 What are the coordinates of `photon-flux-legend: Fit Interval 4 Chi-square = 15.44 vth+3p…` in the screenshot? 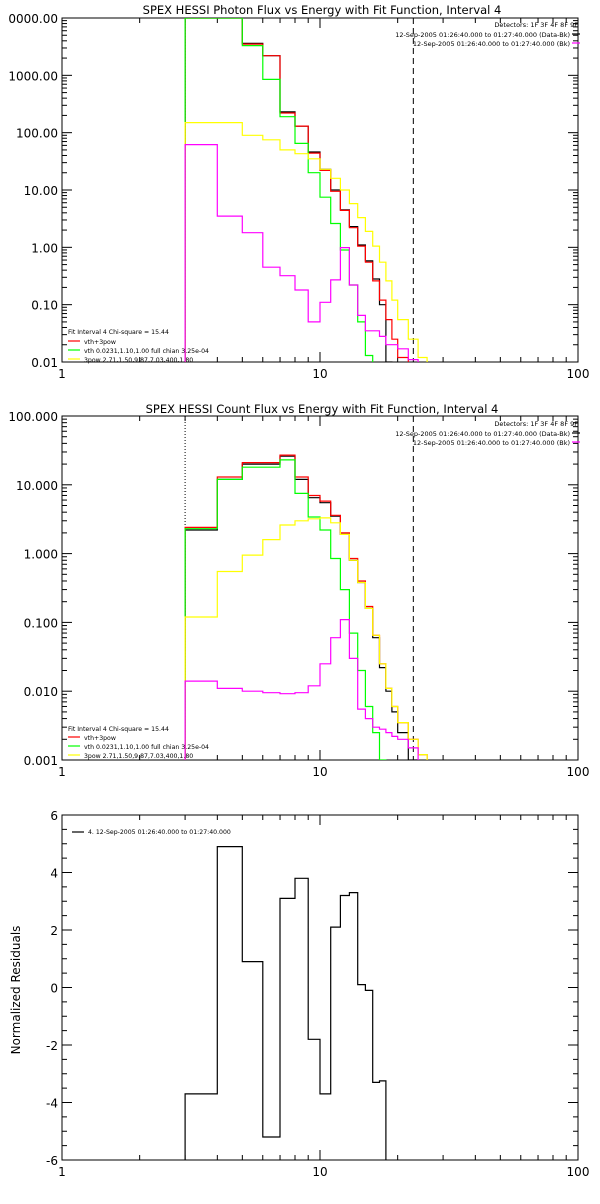 It's located at (138, 346).